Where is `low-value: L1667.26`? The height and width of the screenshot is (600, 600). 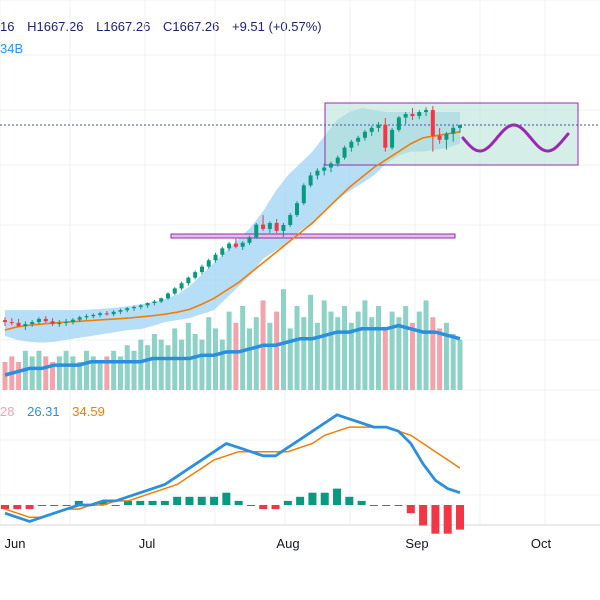
low-value: L1667.26 is located at coordinates (123, 26).